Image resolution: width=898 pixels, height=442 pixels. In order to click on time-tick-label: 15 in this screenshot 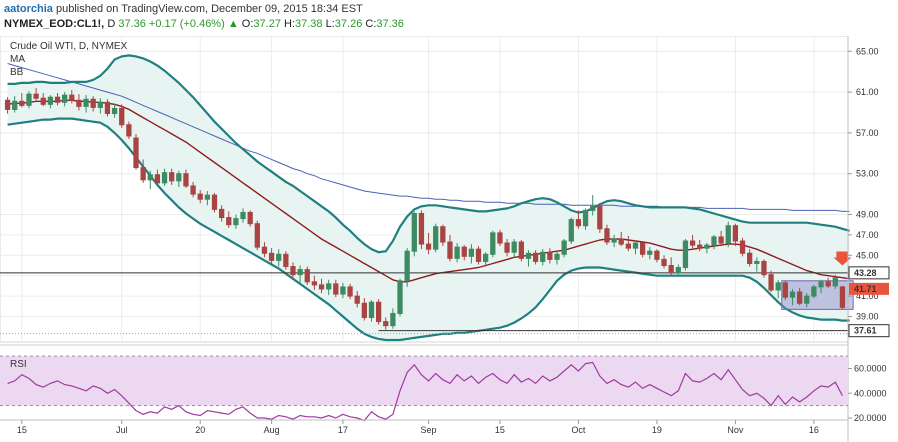, I will do `click(22, 430)`.